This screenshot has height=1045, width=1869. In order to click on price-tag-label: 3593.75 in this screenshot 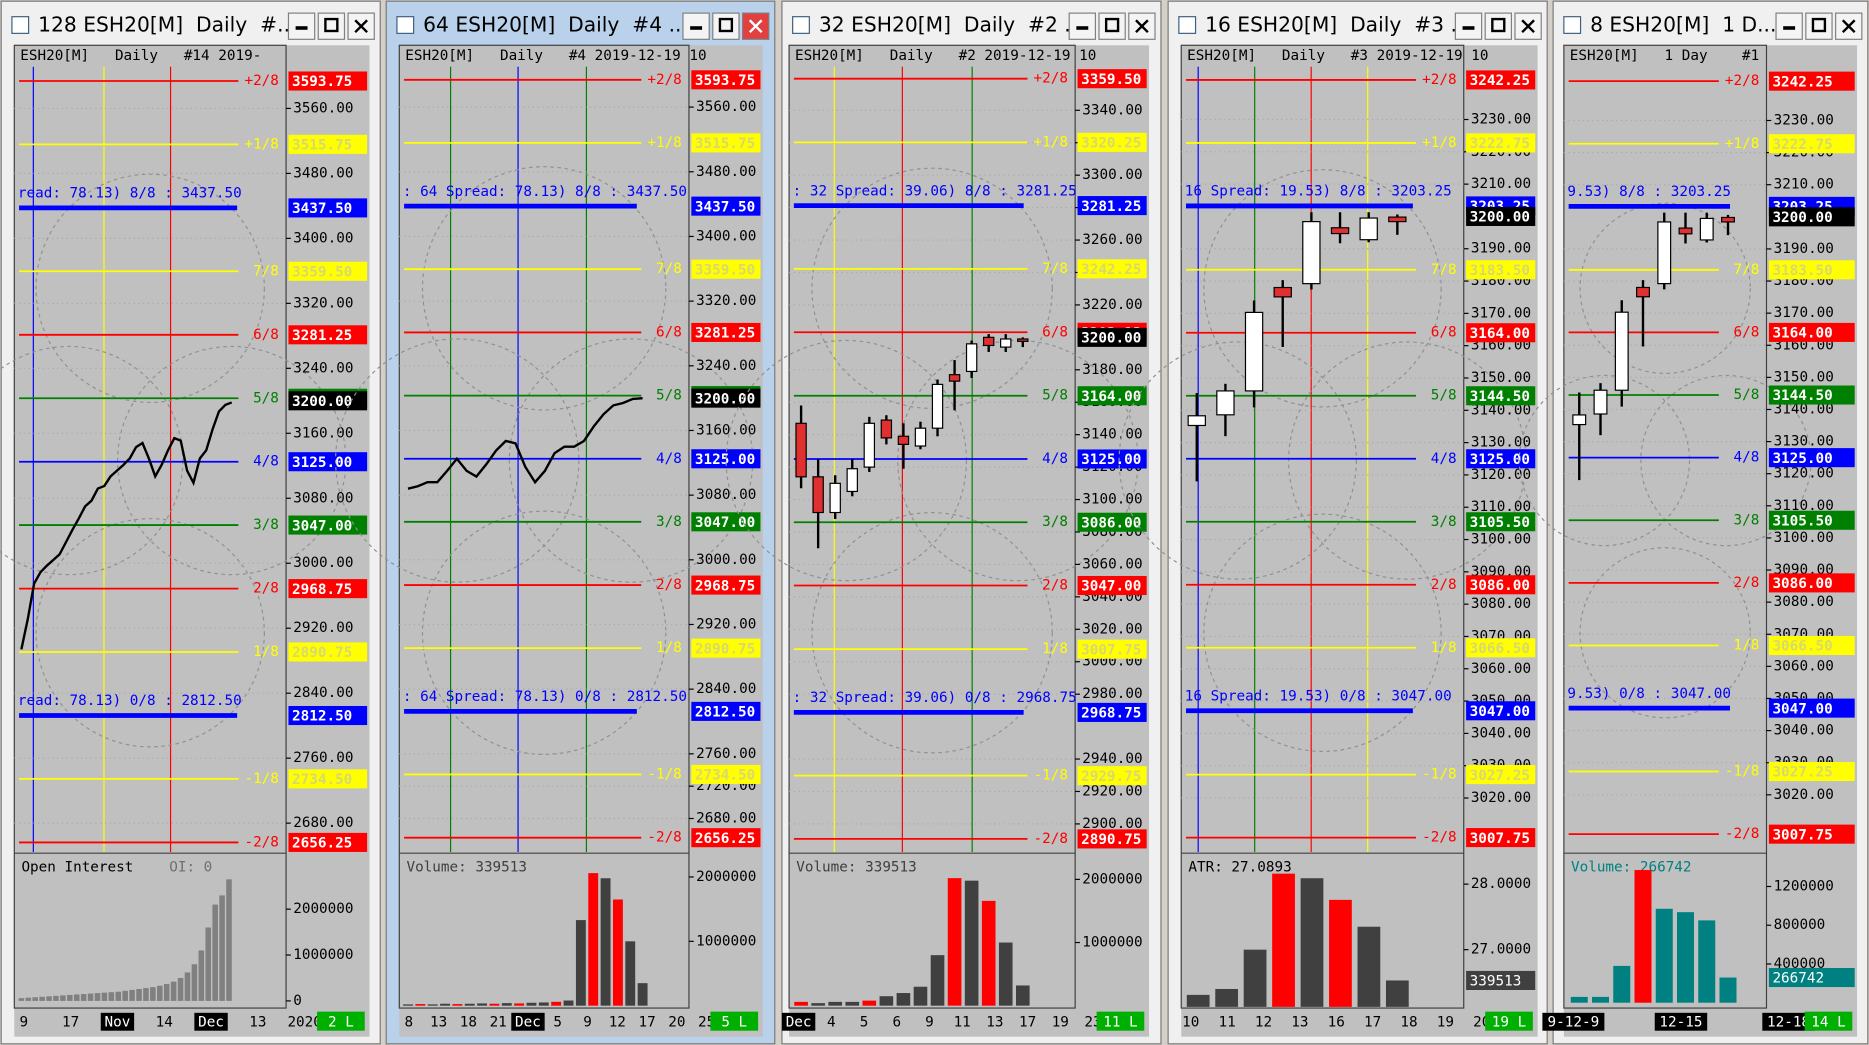, I will do `click(322, 82)`.